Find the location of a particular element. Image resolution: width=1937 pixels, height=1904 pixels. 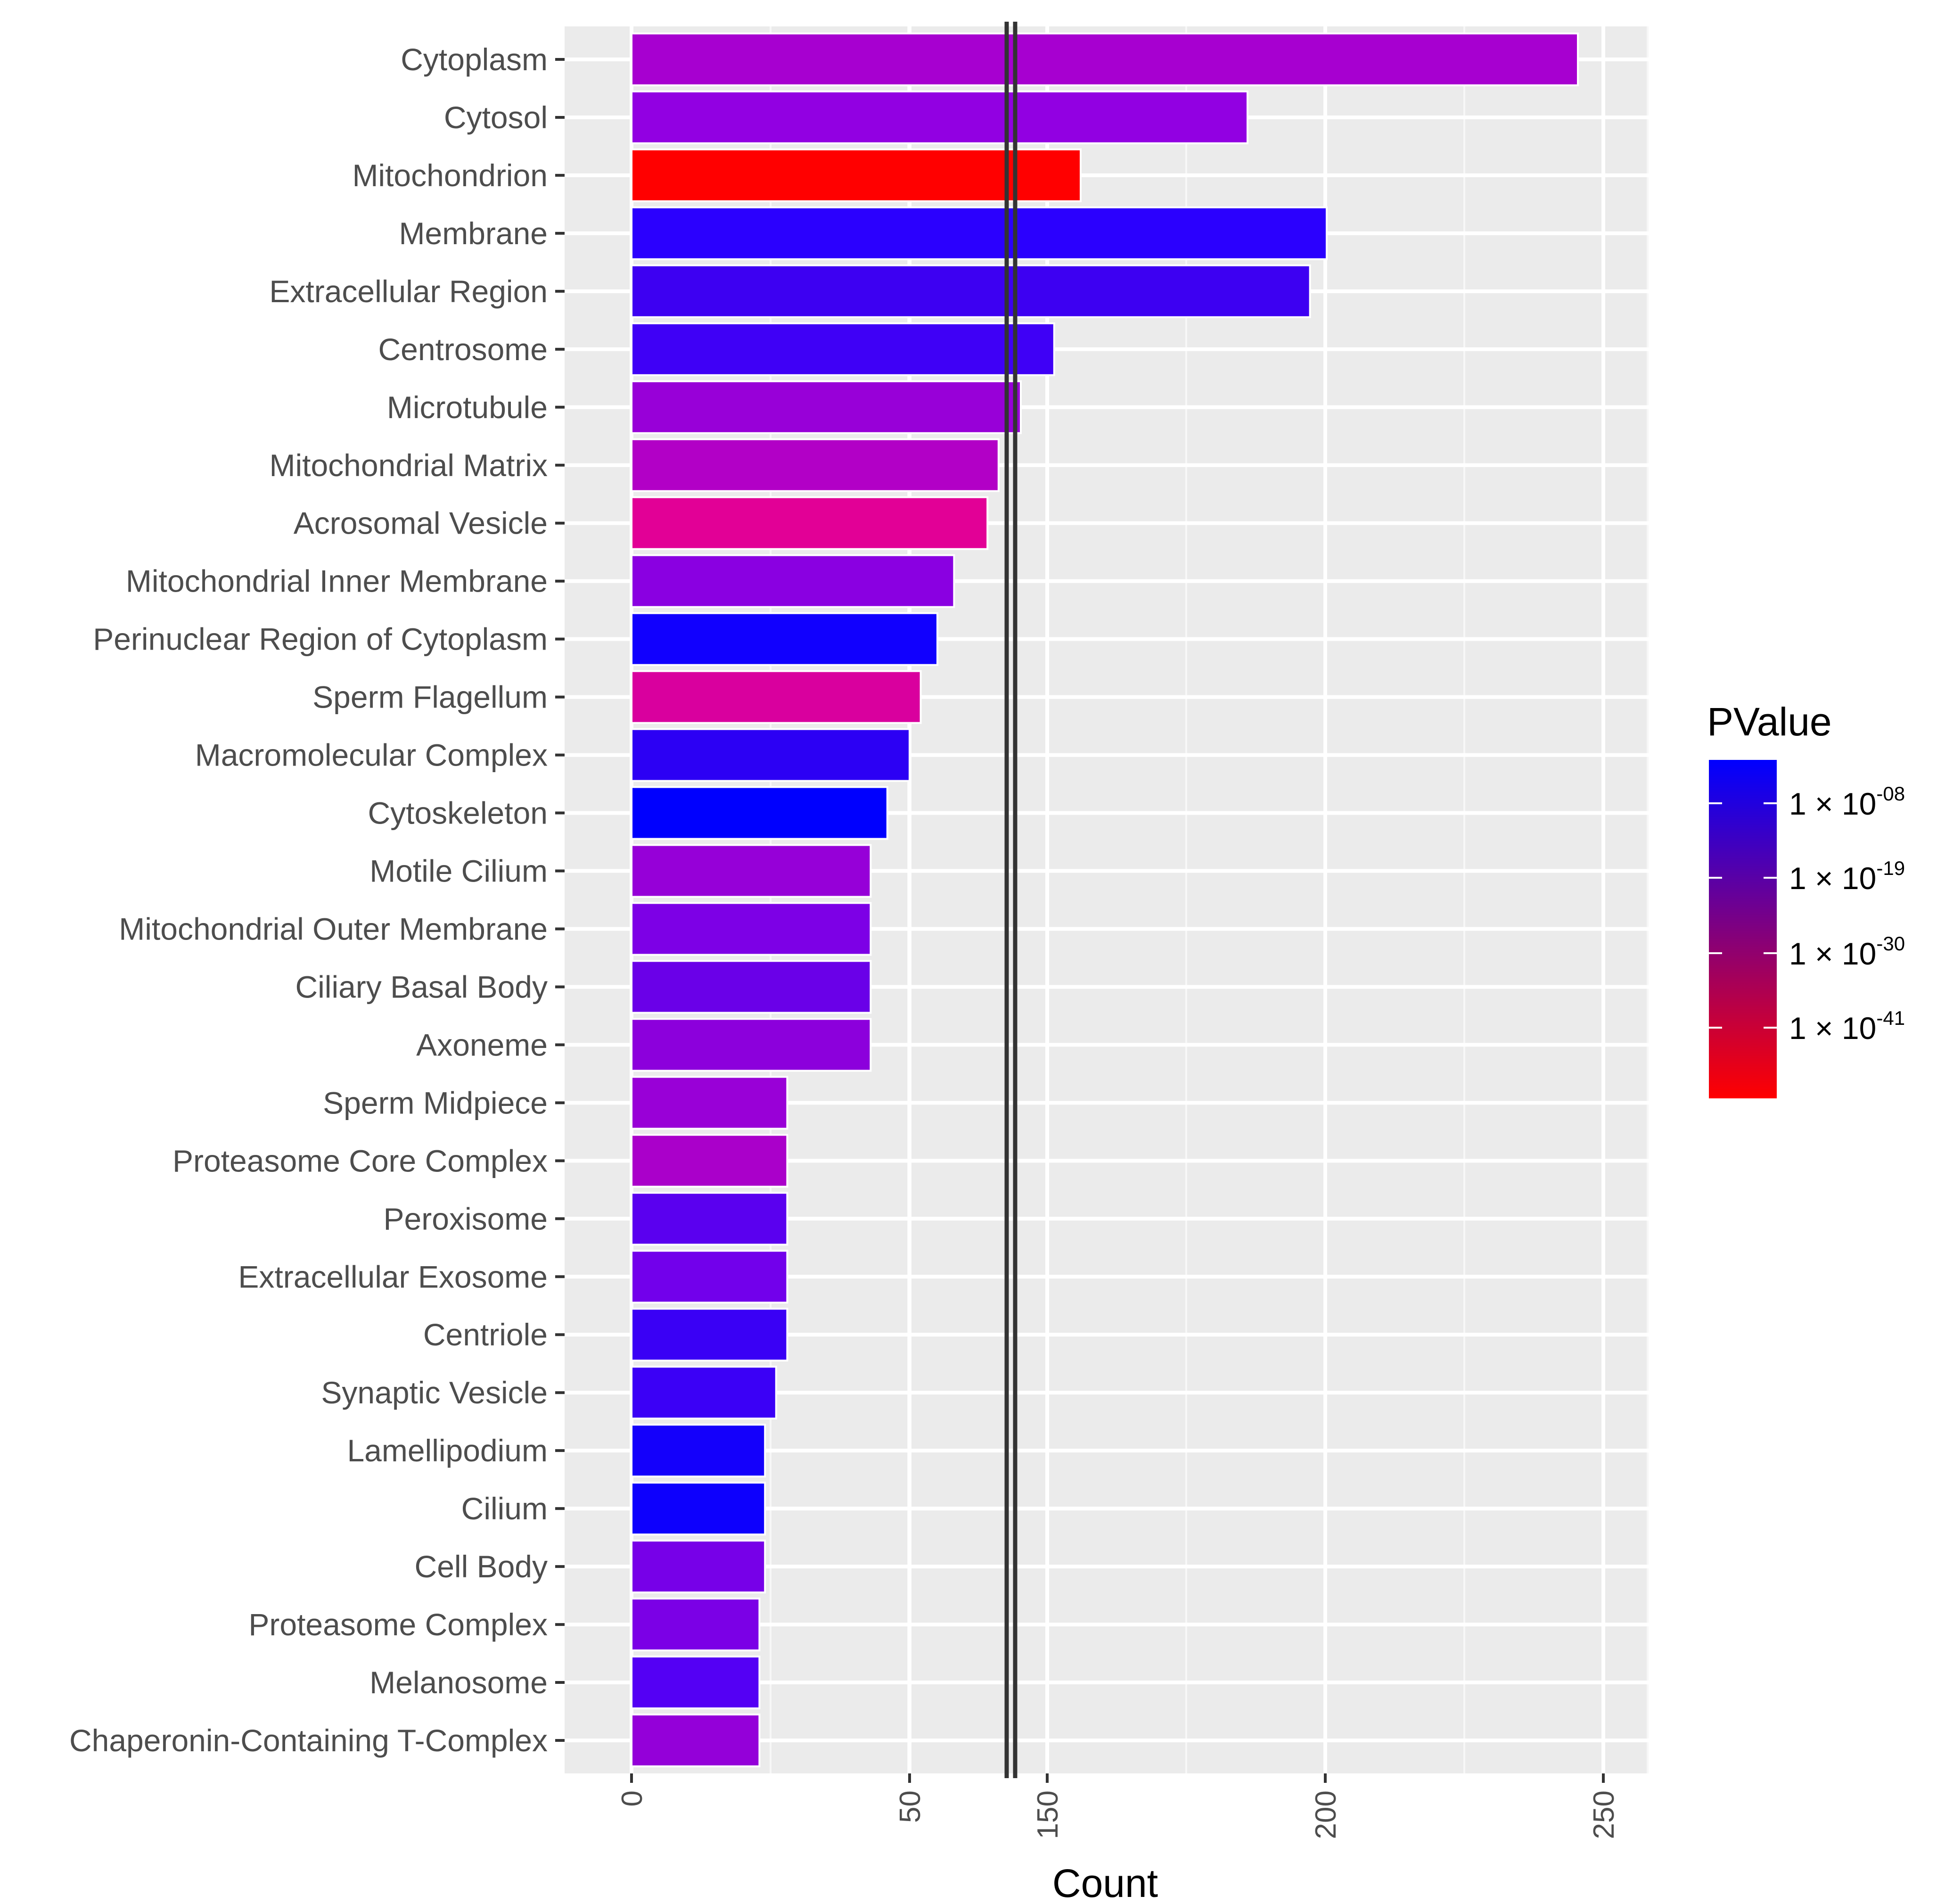

category-label: Cytoskeleton is located at coordinates (458, 813).